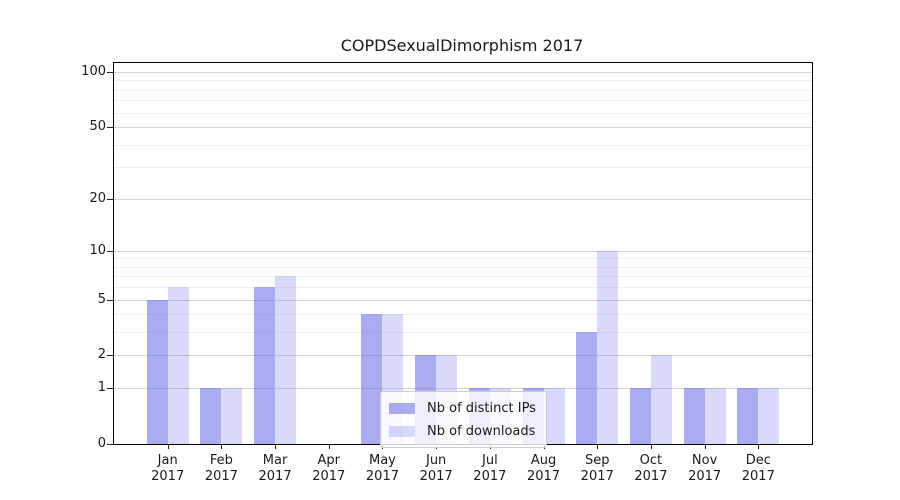 The image size is (900, 500). What do you see at coordinates (276, 446) in the screenshot?
I see `x-tick-mark-mar` at bounding box center [276, 446].